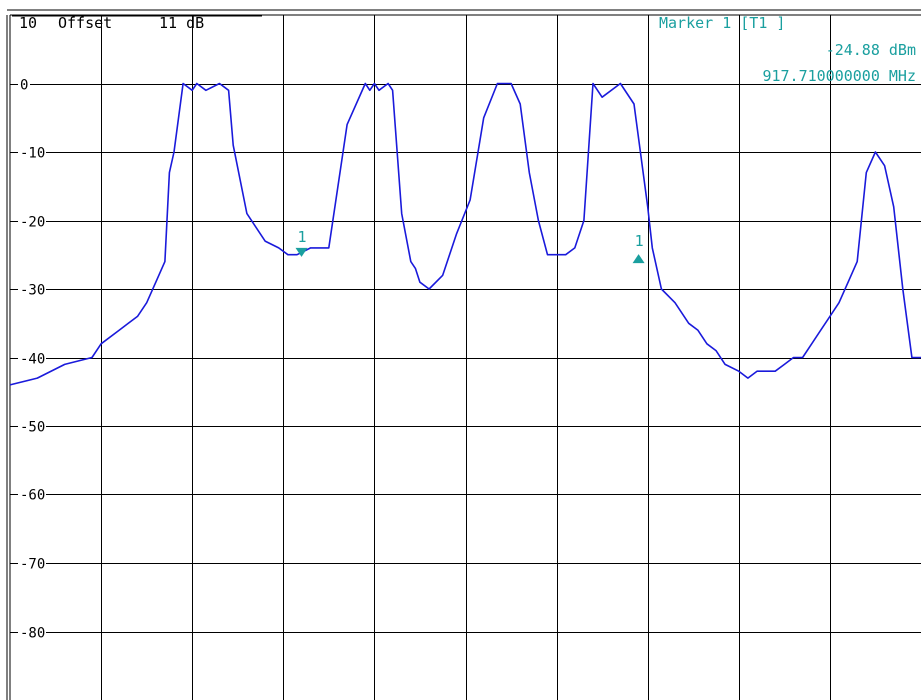 The image size is (921, 700). I want to click on y-tick-label: -40, so click(32, 360).